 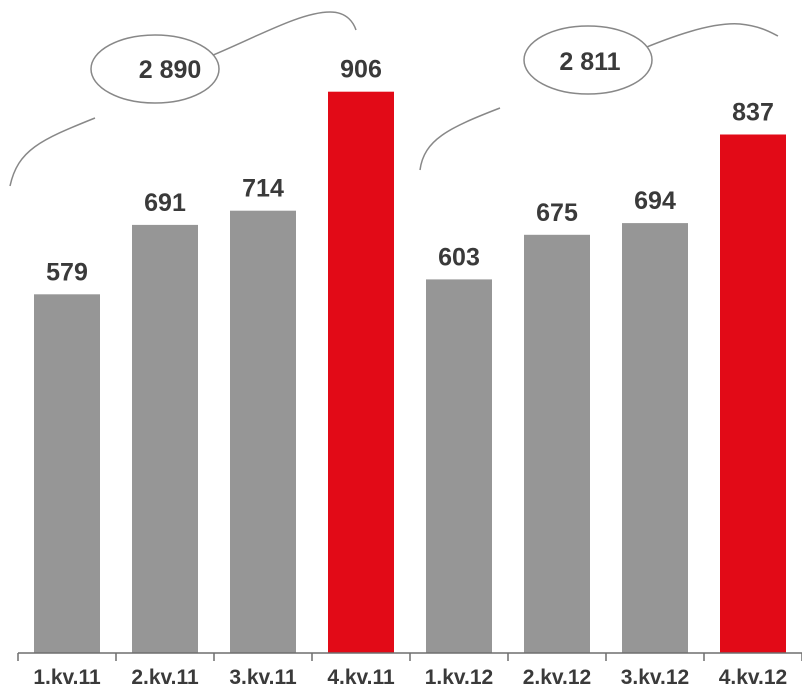 What do you see at coordinates (361, 677) in the screenshot?
I see `category-label-4.kv.11: 4.kv.11` at bounding box center [361, 677].